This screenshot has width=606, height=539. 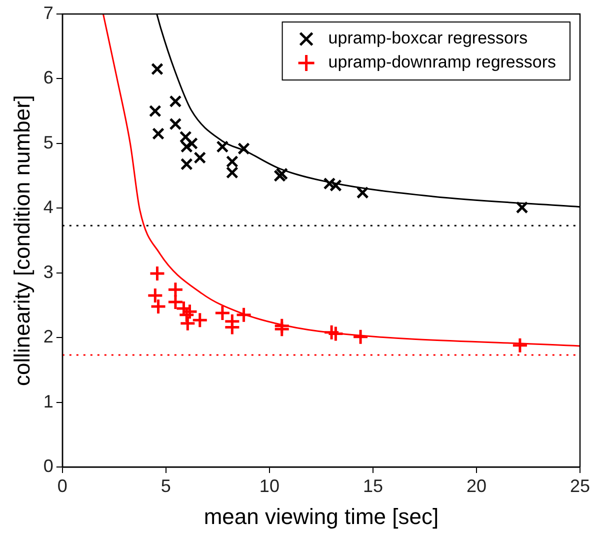 What do you see at coordinates (580, 486) in the screenshot?
I see `x-tick-label: 25` at bounding box center [580, 486].